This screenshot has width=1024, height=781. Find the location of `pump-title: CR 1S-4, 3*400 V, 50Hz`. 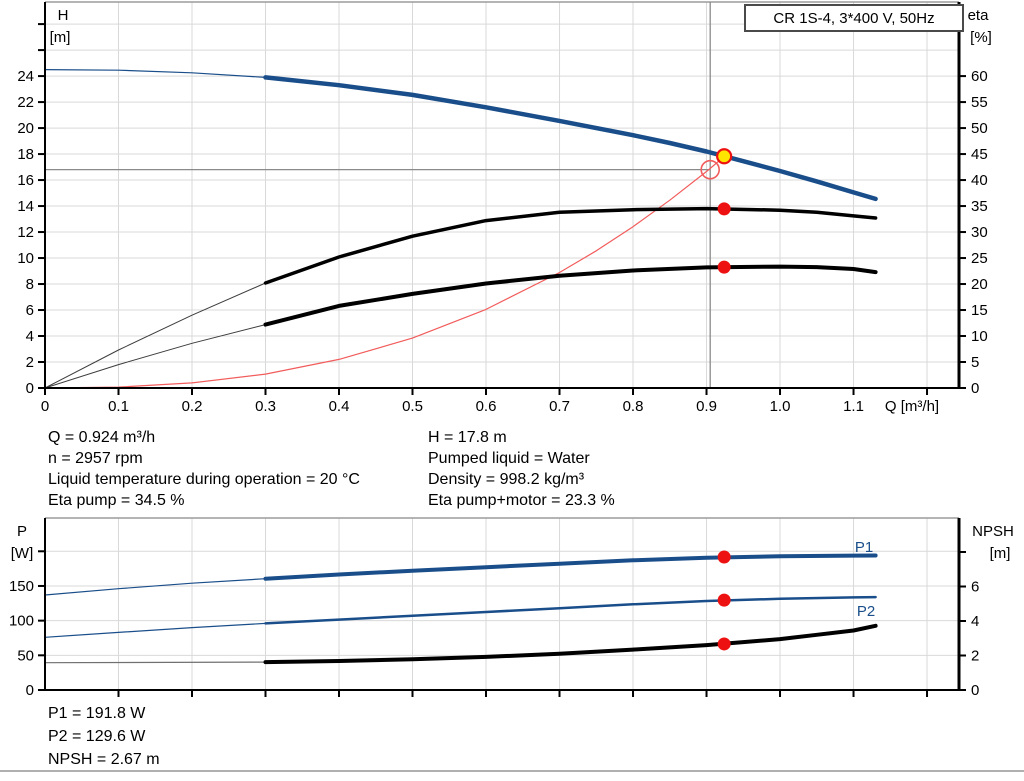

pump-title: CR 1S-4, 3*400 V, 50Hz is located at coordinates (854, 18).